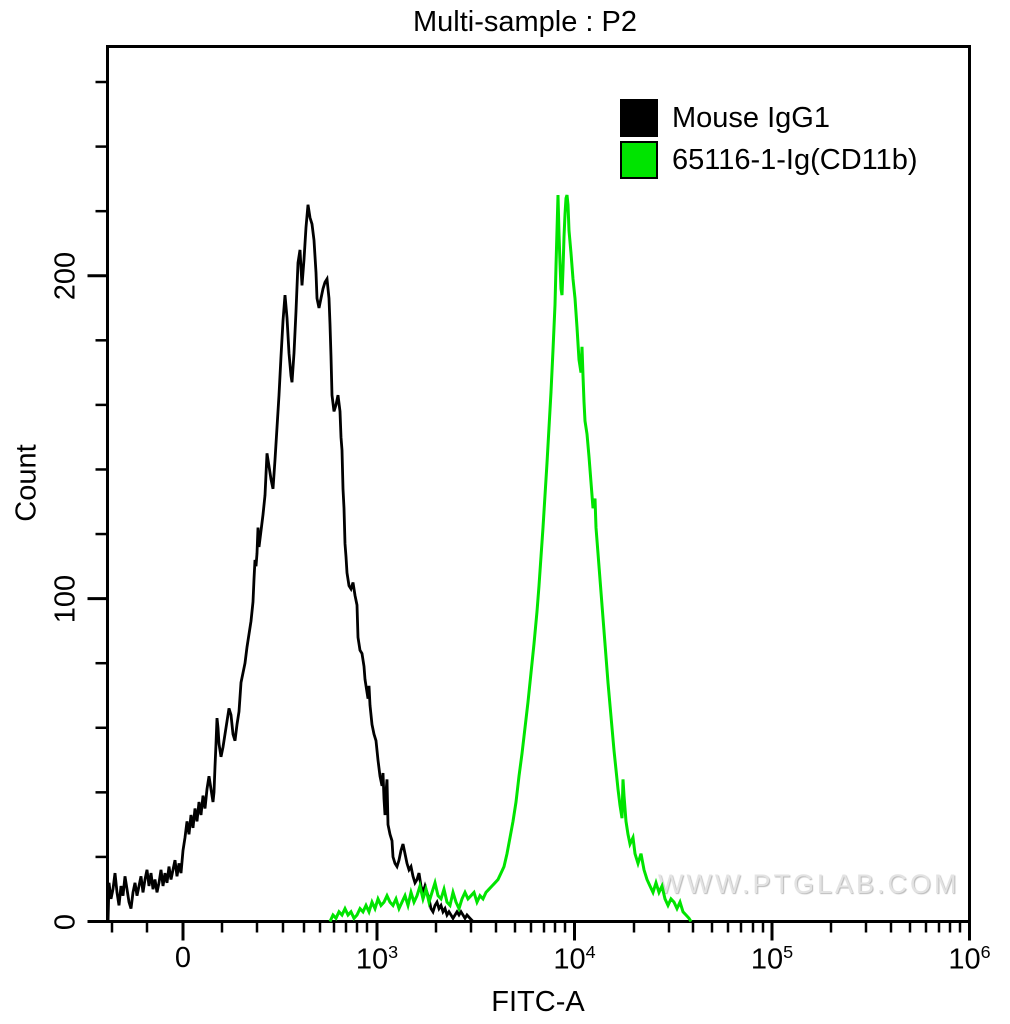  Describe the element at coordinates (590, 952) in the screenshot. I see `x-tick-exponent: 4` at that location.